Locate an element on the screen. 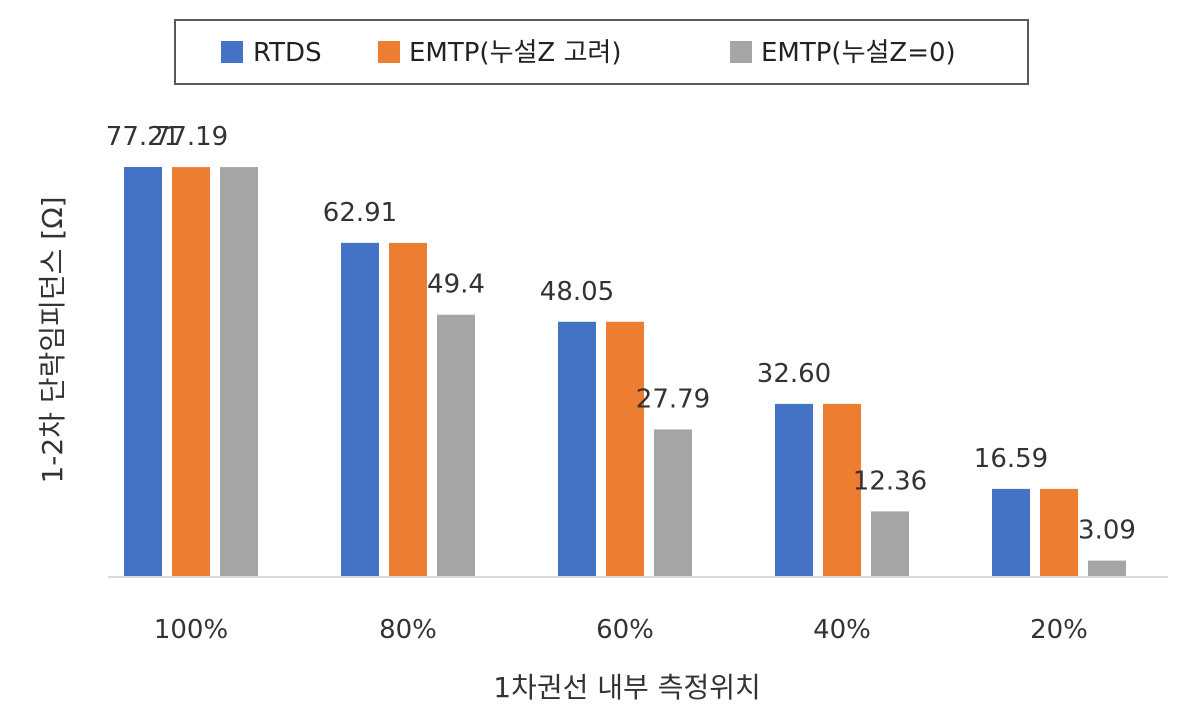 The height and width of the screenshot is (721, 1203). x-tick-label: 80% is located at coordinates (408, 630).